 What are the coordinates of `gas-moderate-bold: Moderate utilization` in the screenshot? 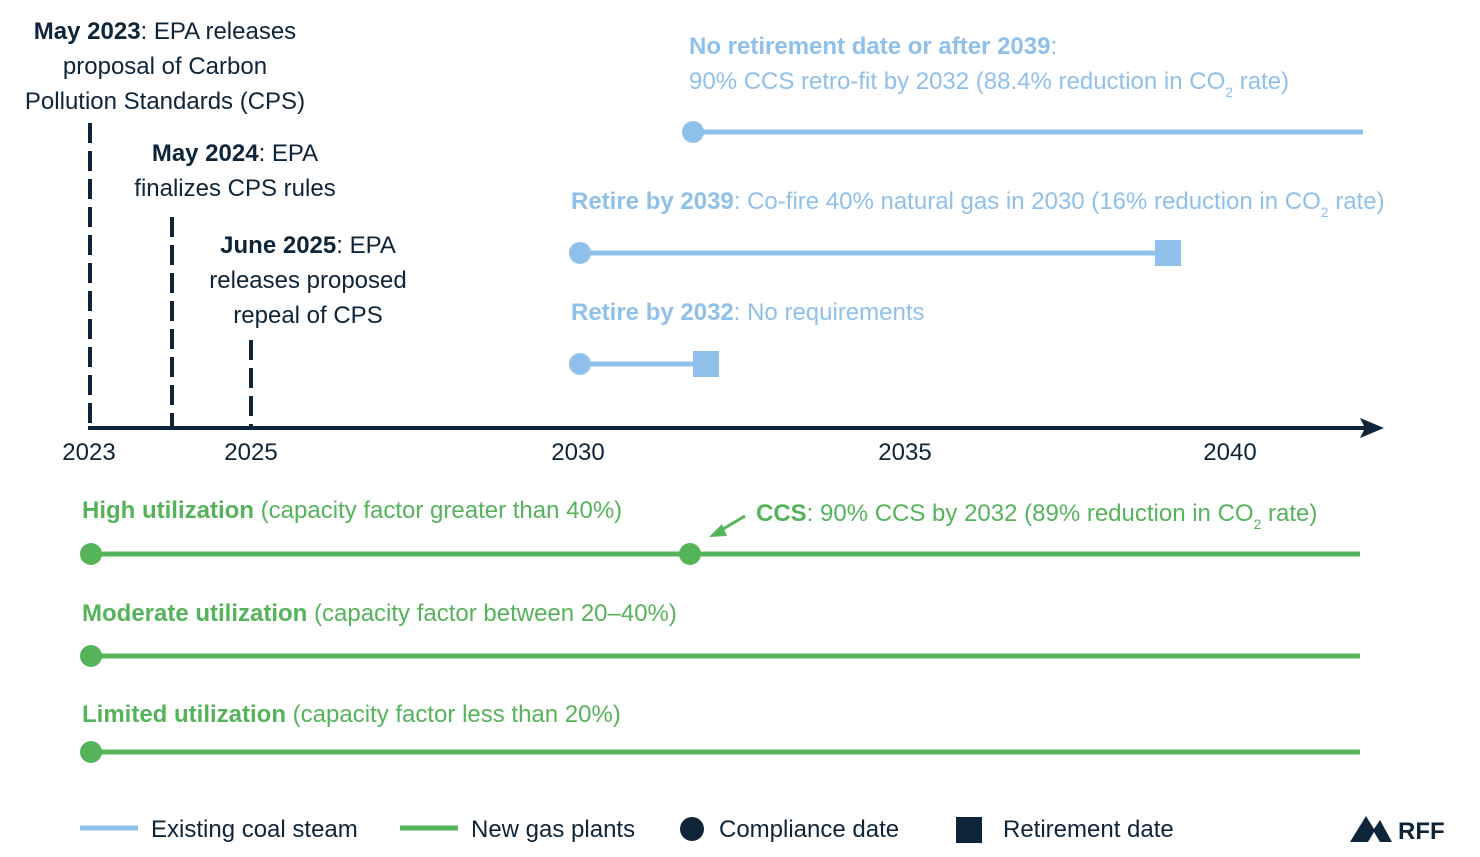 It's located at (194, 613).